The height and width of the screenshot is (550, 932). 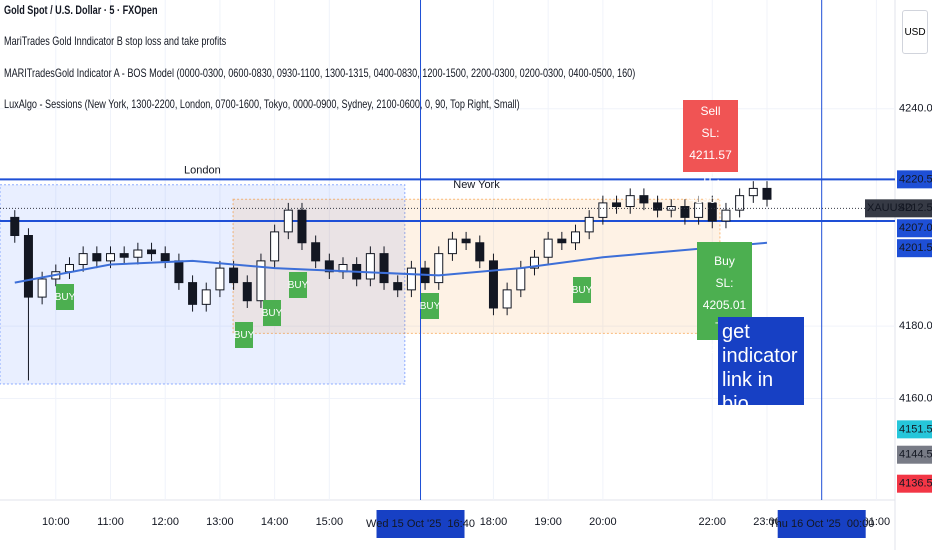 I want to click on y-tick-label: 4160.0, so click(x=915, y=398).